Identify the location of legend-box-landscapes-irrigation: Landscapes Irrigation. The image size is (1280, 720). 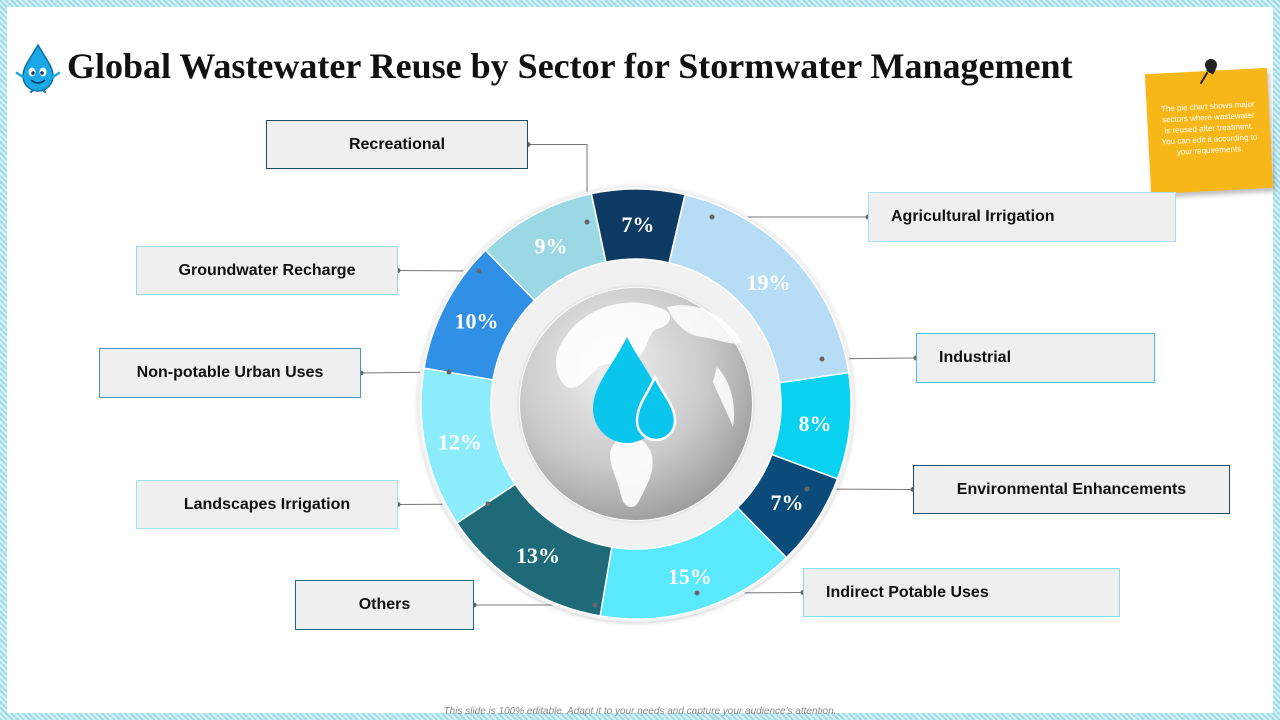
(267, 504).